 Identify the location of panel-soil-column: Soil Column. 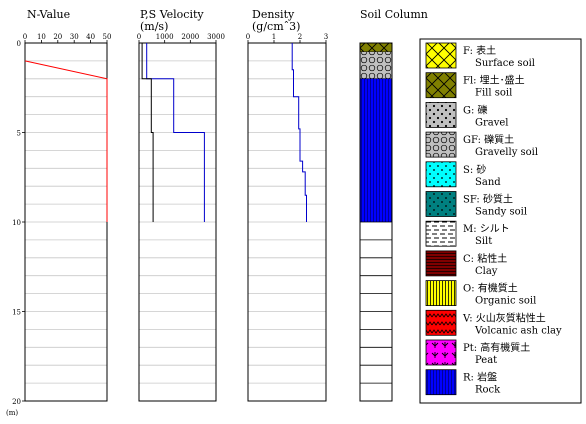
(393, 205).